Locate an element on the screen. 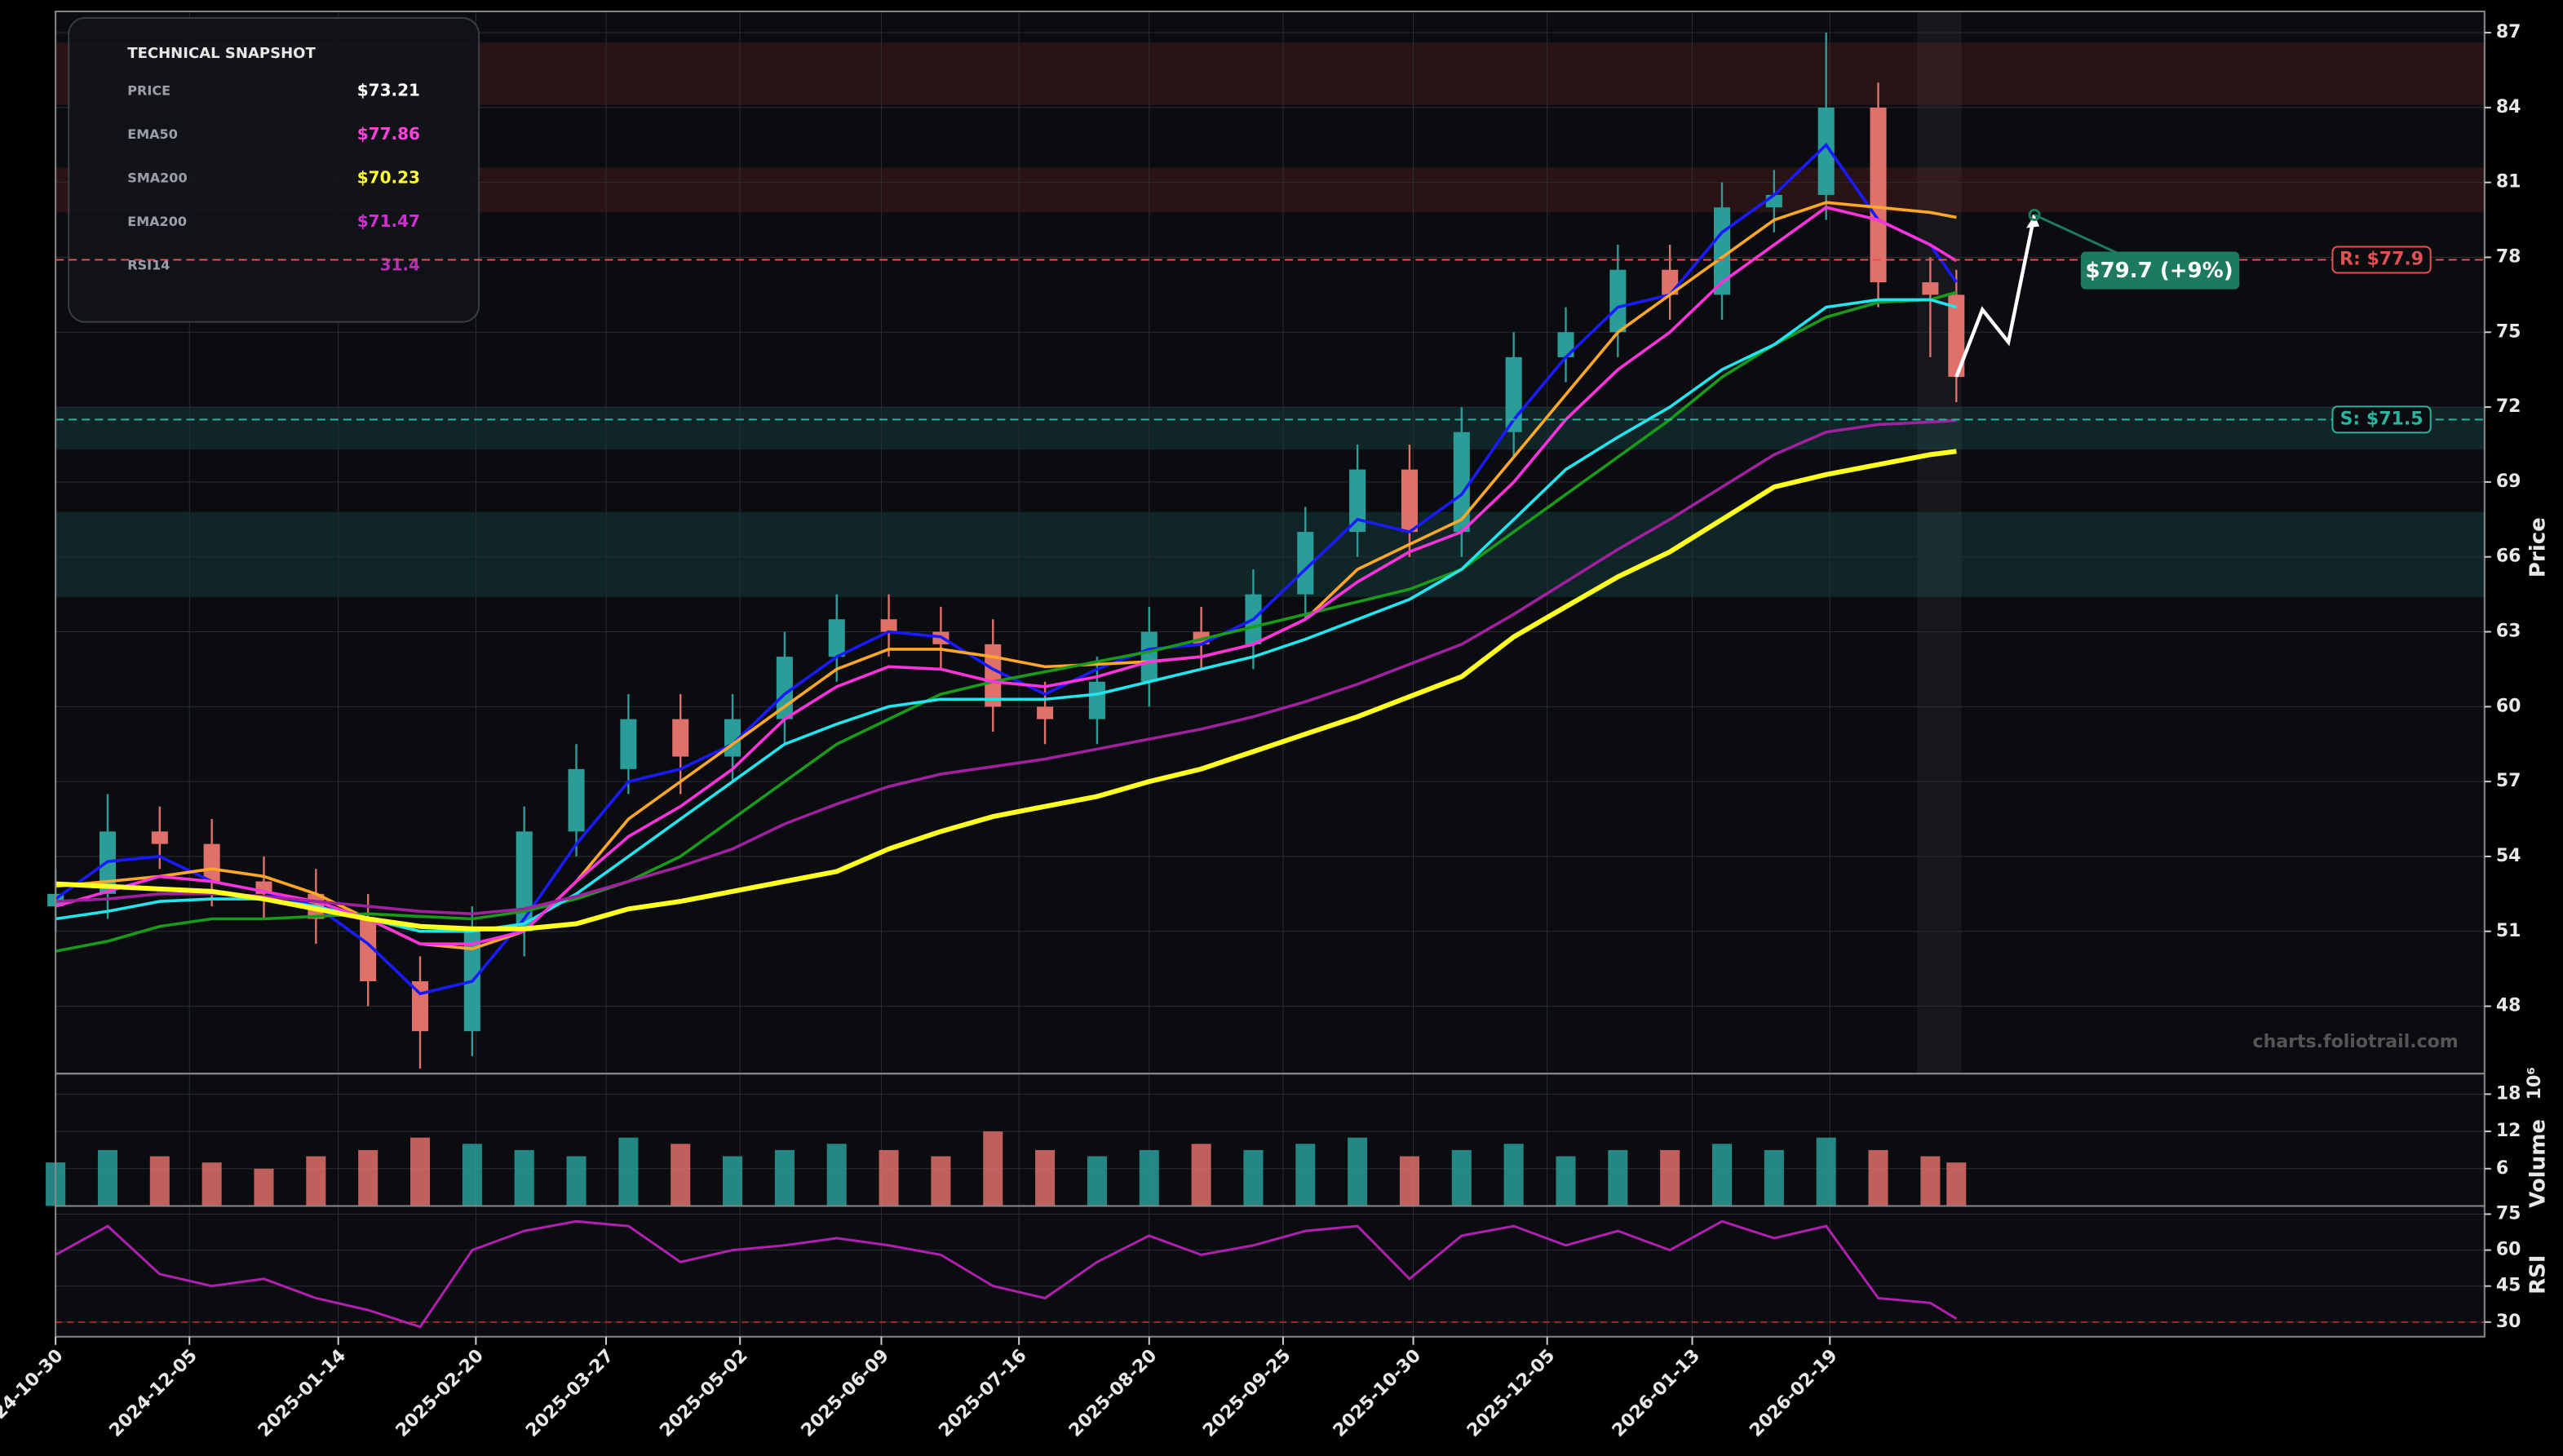  snapshot-label: SMA200 is located at coordinates (157, 178).